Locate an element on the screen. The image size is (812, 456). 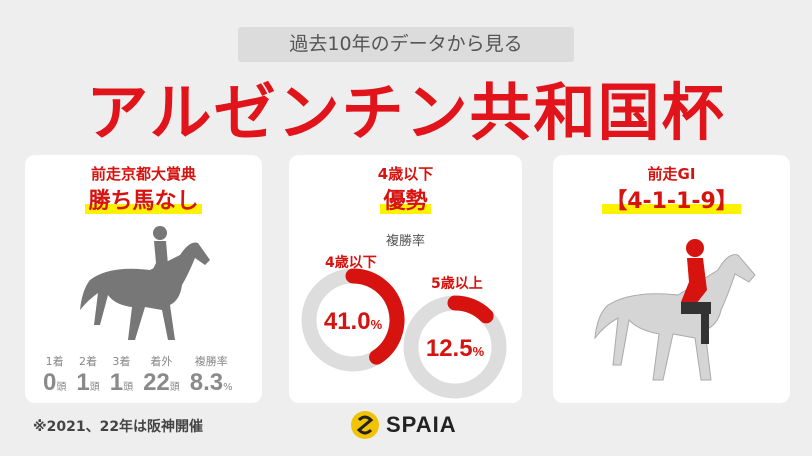
horse-rider-silhouette-icon is located at coordinates (145, 283).